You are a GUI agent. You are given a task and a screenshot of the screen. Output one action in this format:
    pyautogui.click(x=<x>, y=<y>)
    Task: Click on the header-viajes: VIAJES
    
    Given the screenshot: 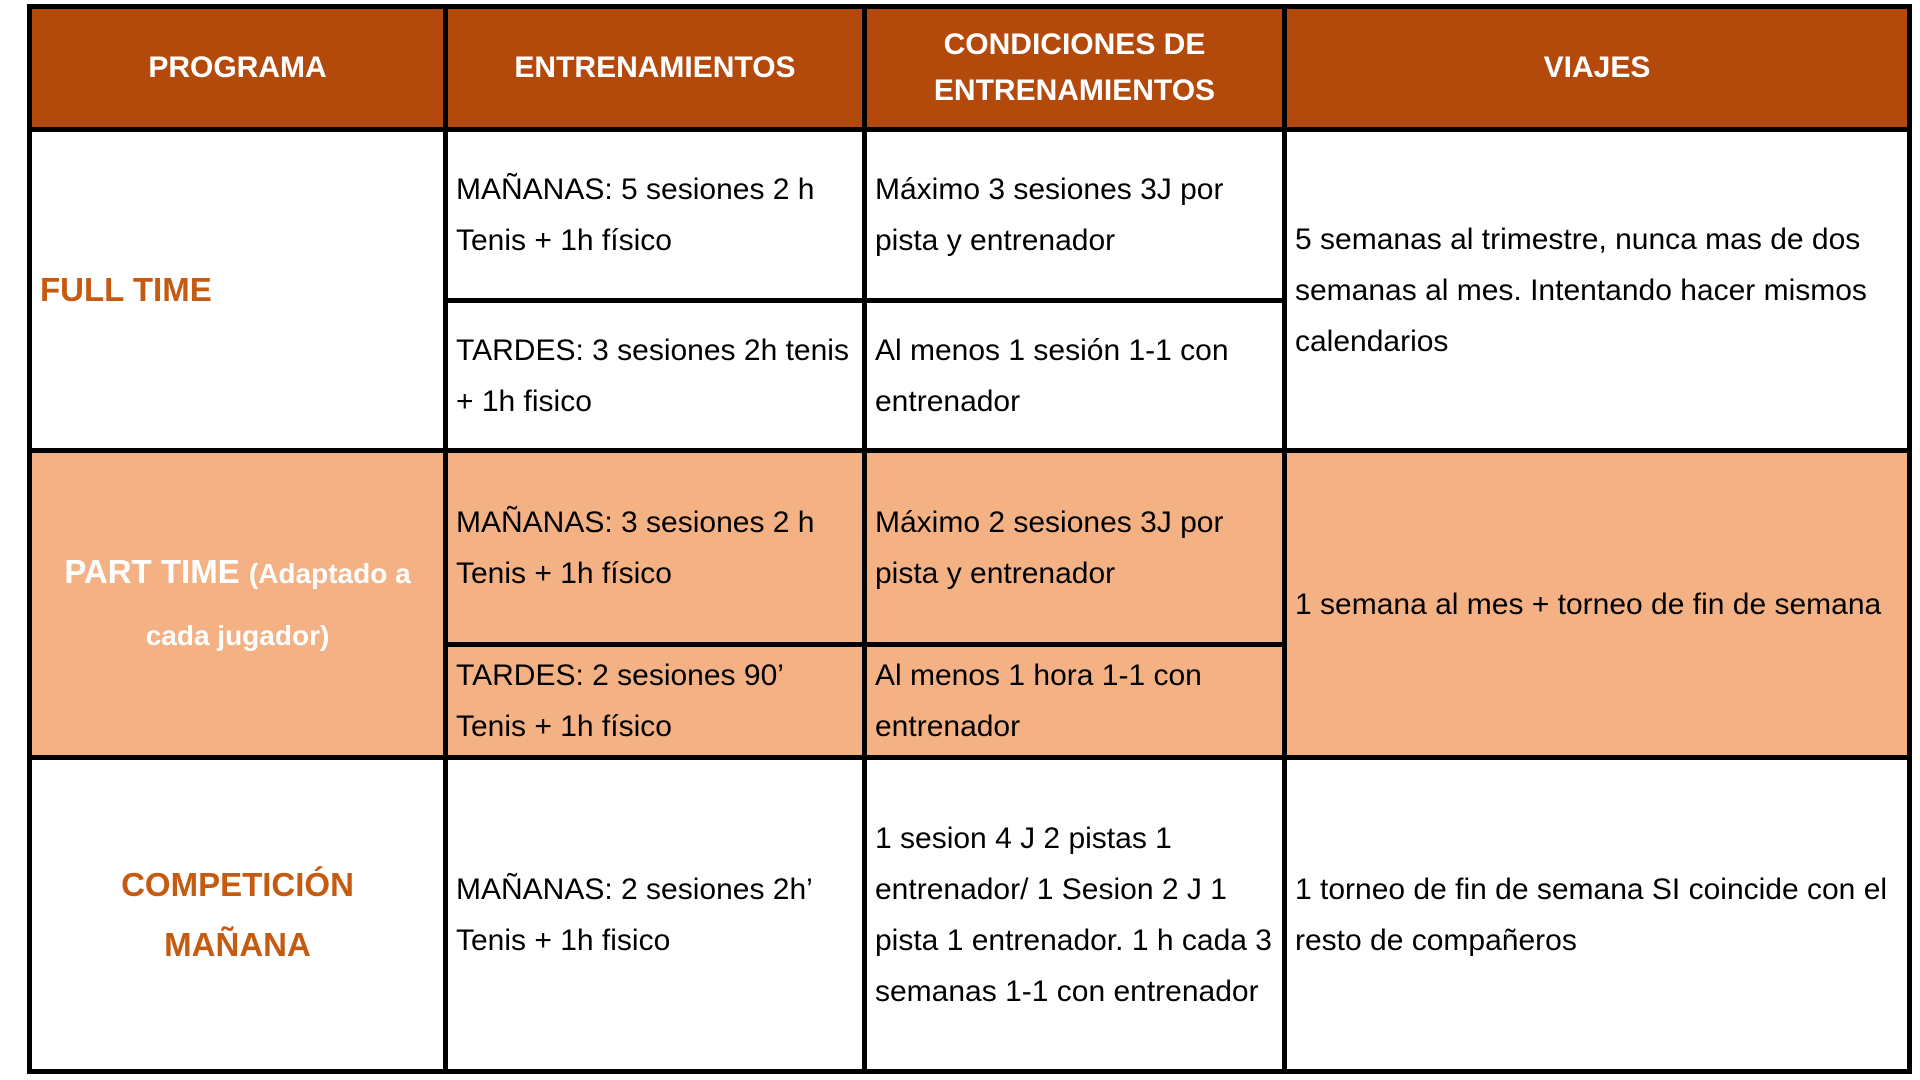 What is the action you would take?
    pyautogui.click(x=1597, y=68)
    